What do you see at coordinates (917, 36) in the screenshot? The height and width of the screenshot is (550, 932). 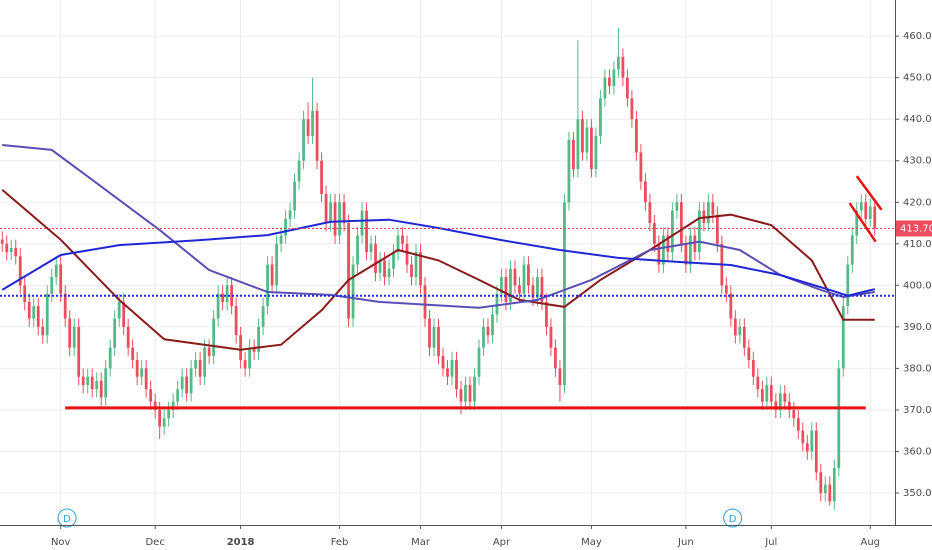 I see `y-tick-label: 460.00` at bounding box center [917, 36].